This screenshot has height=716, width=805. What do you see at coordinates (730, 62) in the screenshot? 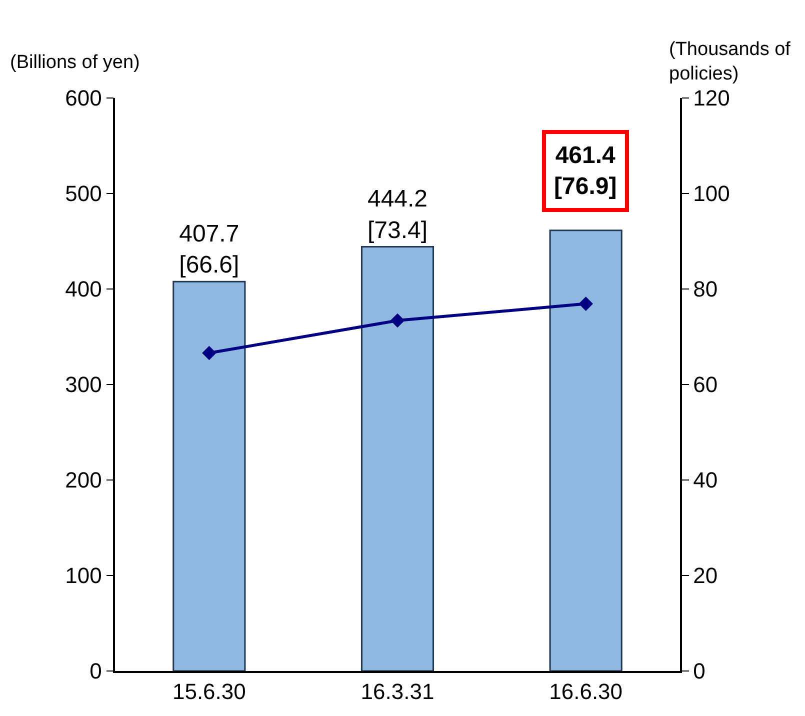
I see `y2-axis-title: (Thousands of policies)` at bounding box center [730, 62].